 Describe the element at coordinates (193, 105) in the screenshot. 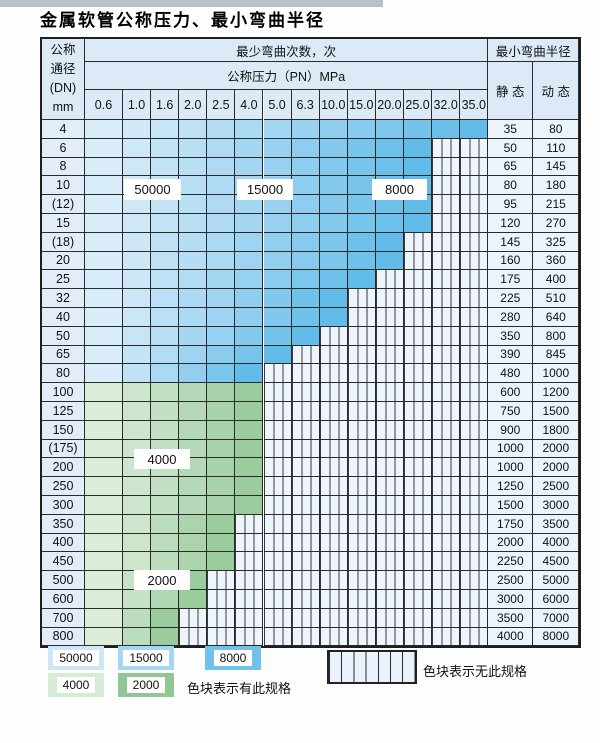

I see `pressure-value-header: 2.0` at that location.